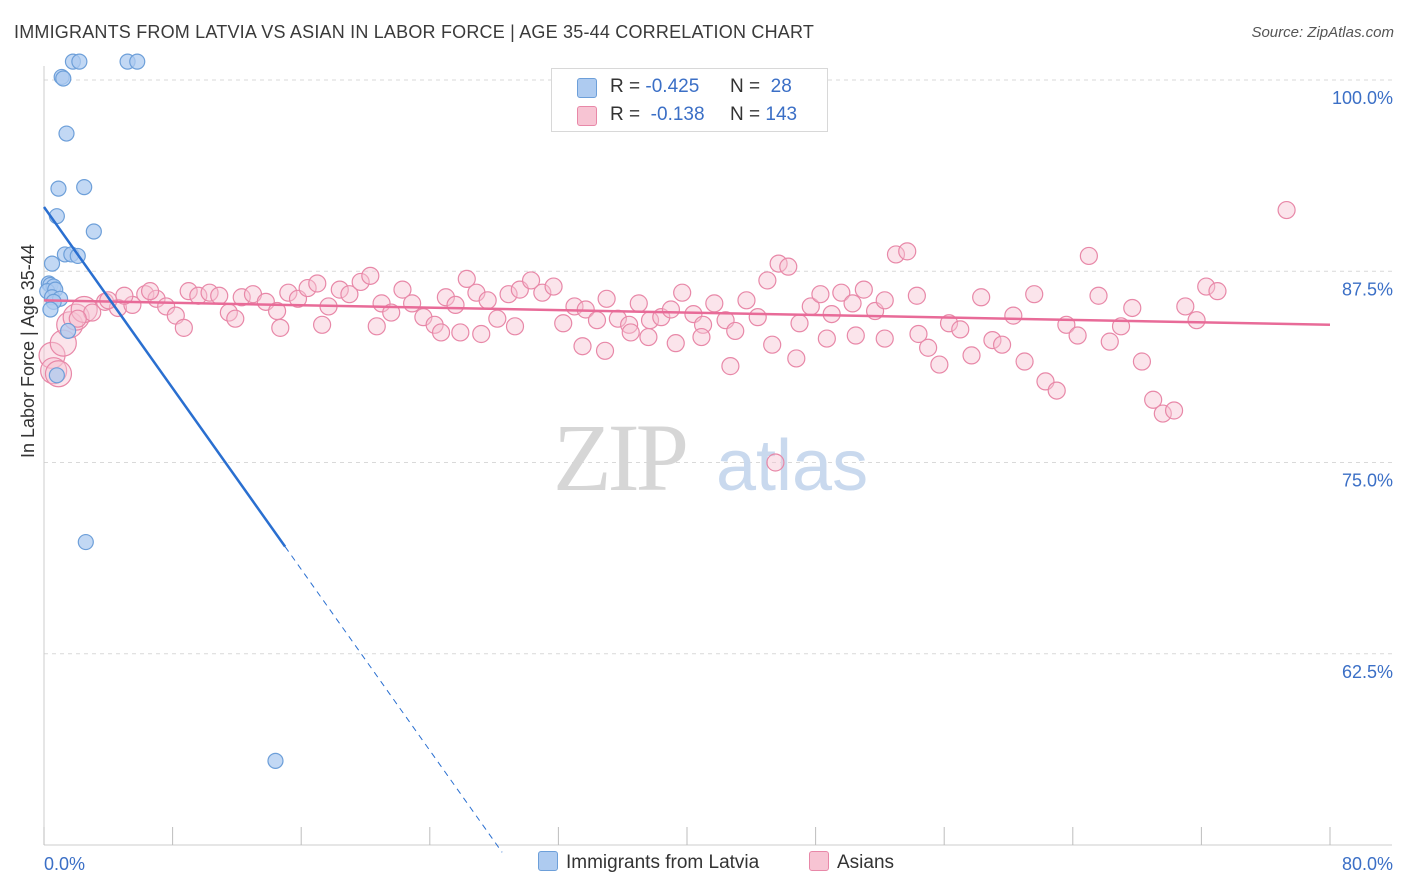 This screenshot has width=1406, height=892. Describe the element at coordinates (1362, 385) in the screenshot. I see `y-tick-labels: 62.5% 75.0% 87.5% 100.0%` at that location.